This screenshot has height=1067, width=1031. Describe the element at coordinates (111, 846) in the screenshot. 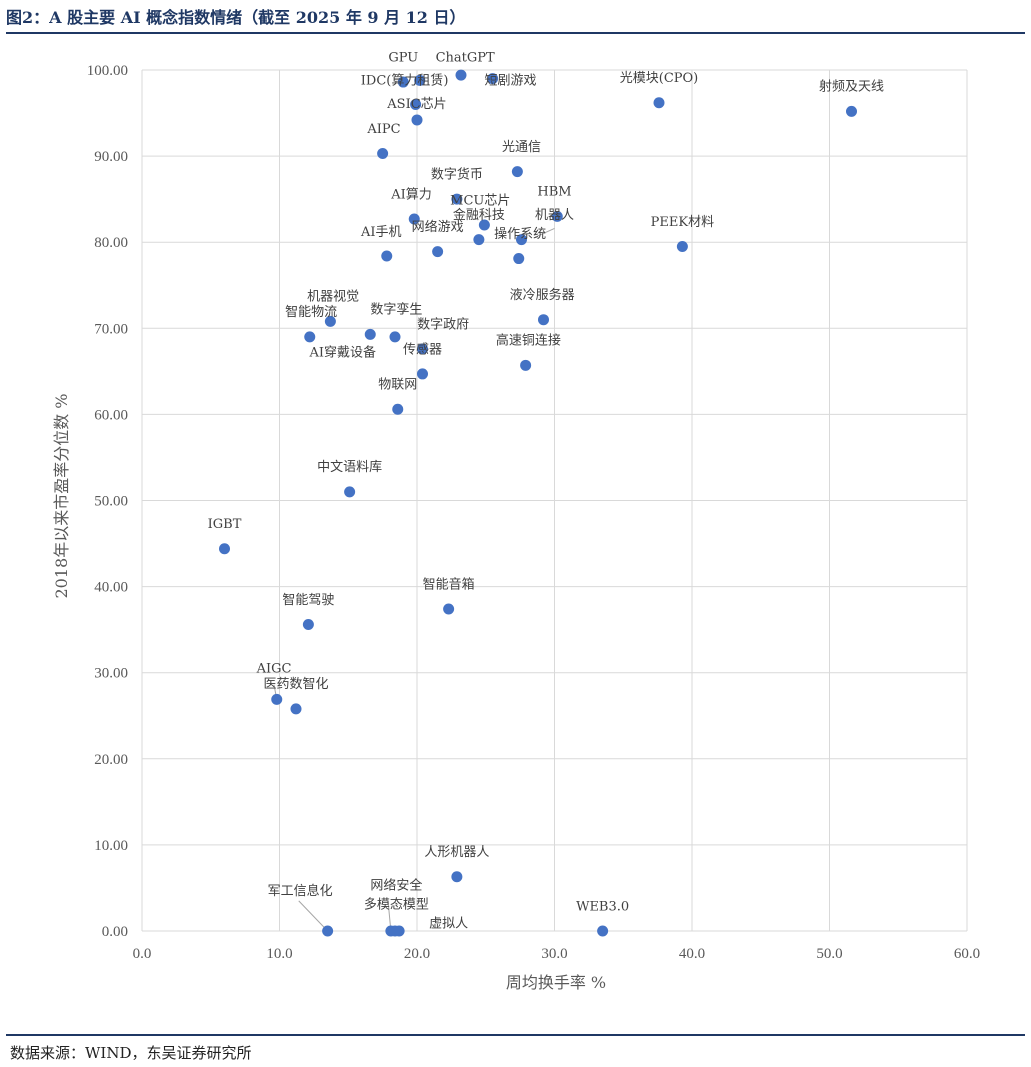

I see `y-tick-label: 10.00` at that location.